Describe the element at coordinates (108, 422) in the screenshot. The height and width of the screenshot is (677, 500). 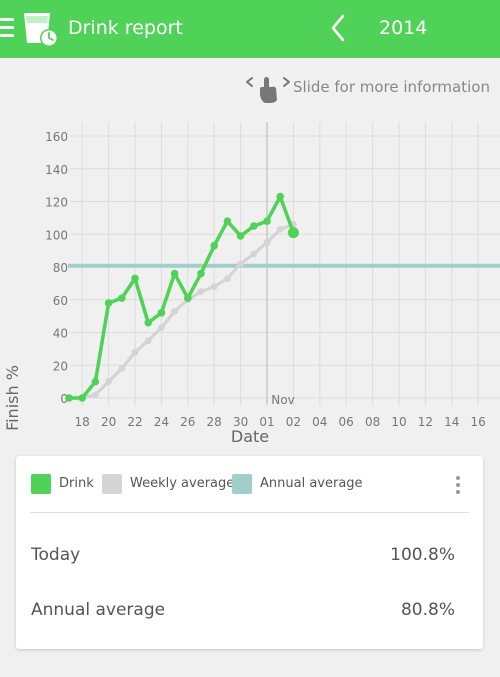
I see `x-tick-label: 20` at that location.